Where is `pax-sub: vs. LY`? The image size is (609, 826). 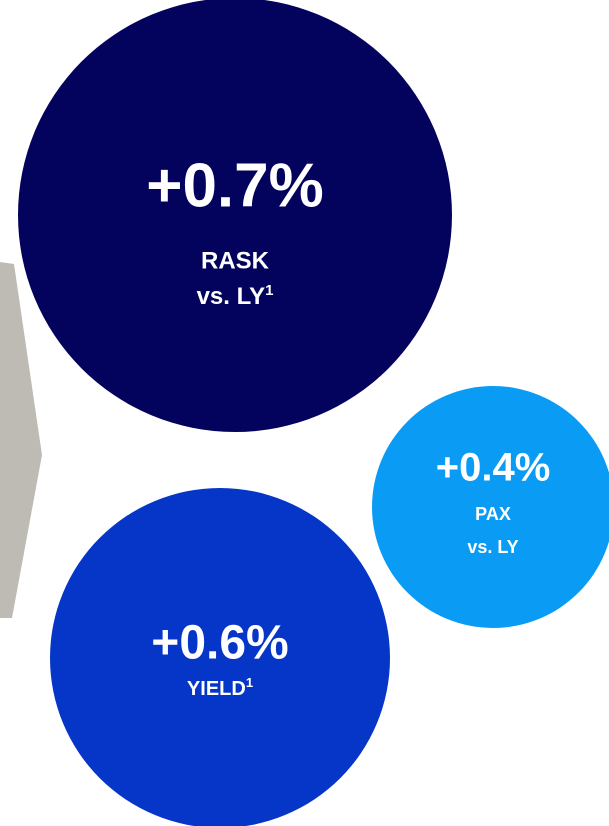
pax-sub: vs. LY is located at coordinates (492, 547).